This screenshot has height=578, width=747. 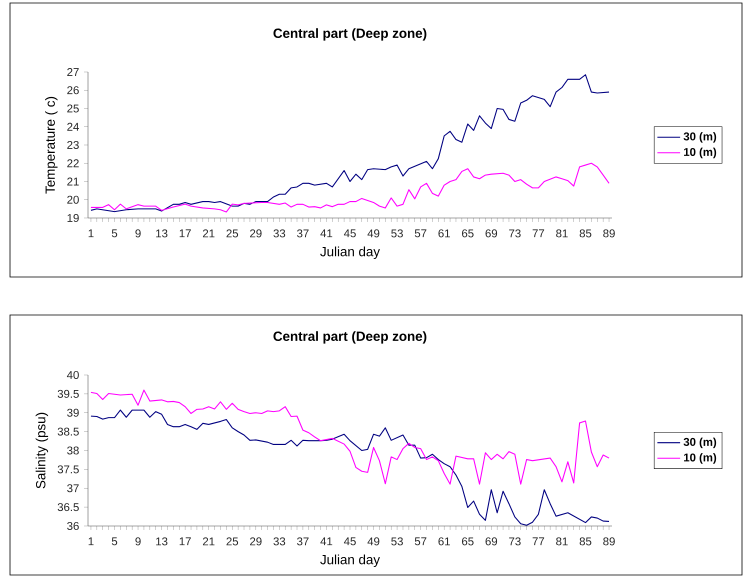 What do you see at coordinates (68, 507) in the screenshot?
I see `y-tick-label: 36.5` at bounding box center [68, 507].